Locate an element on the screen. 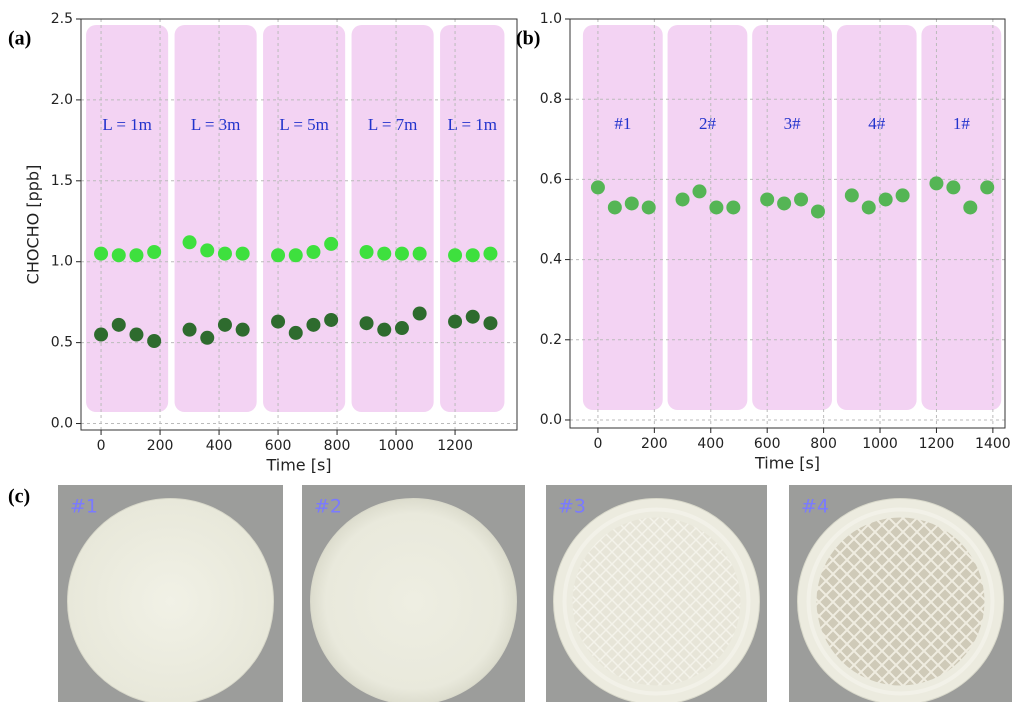 Image resolution: width=1014 pixels, height=702 pixels. y-tick-label: 2.0 is located at coordinates (62, 100).